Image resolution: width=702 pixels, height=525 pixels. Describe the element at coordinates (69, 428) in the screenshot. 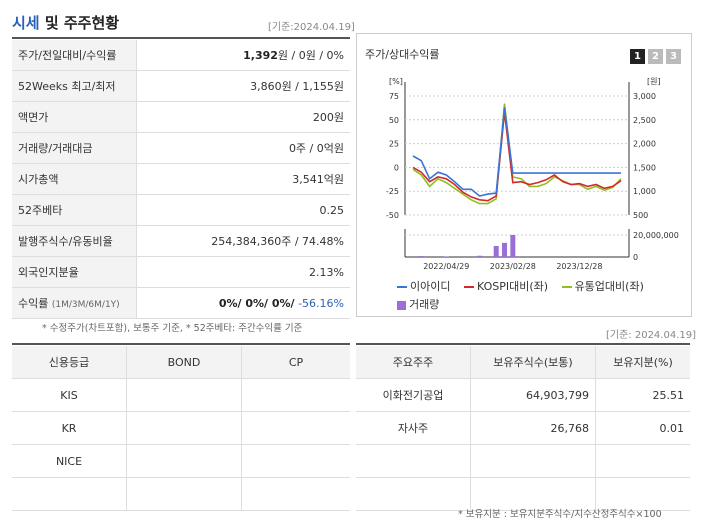

I see `agency-cell: KR` at that location.